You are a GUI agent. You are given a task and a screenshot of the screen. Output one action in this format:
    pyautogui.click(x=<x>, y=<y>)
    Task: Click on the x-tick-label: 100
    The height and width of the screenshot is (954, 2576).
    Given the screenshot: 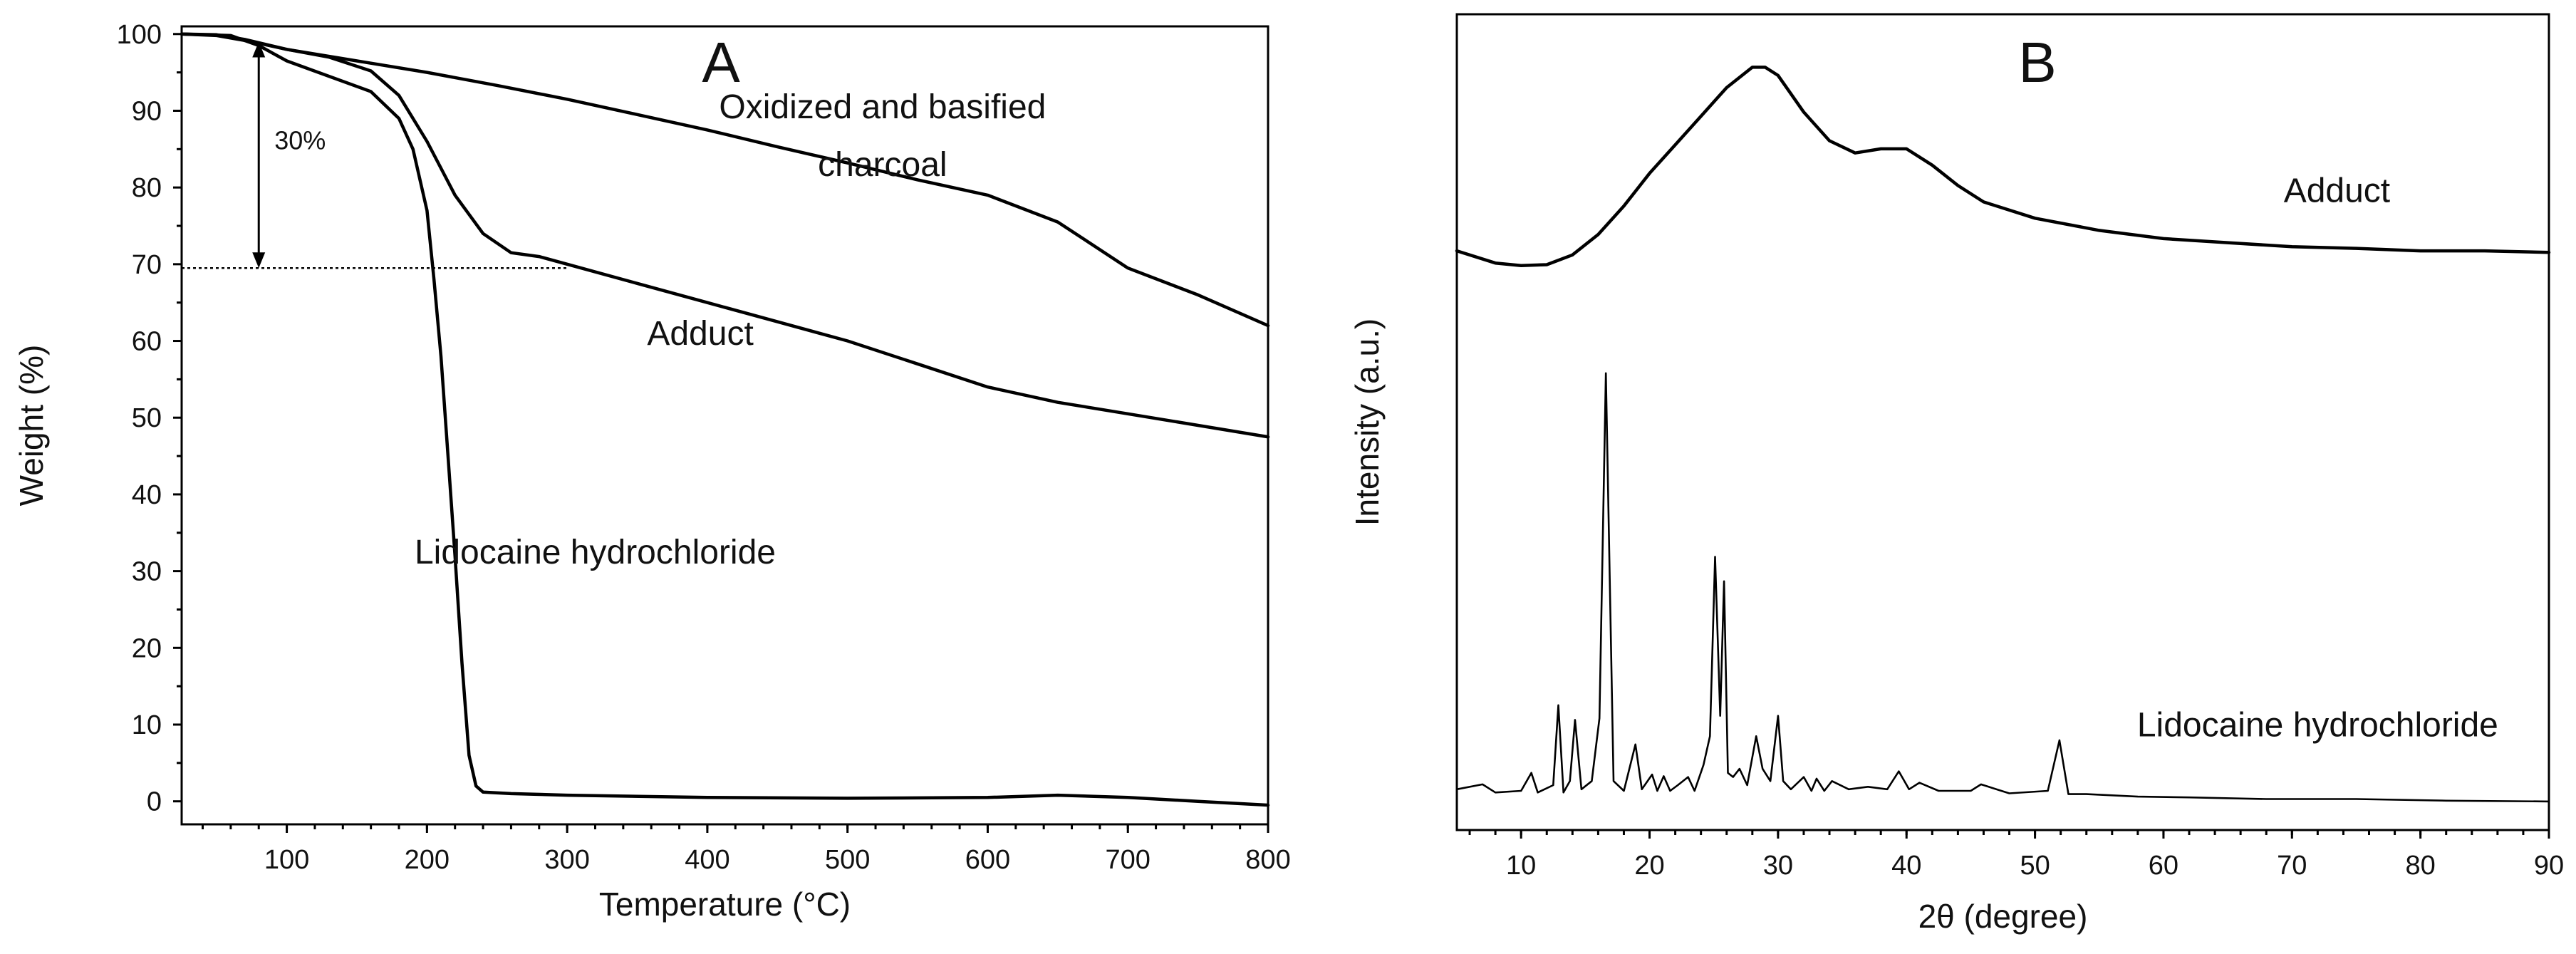 What is the action you would take?
    pyautogui.click(x=286, y=860)
    